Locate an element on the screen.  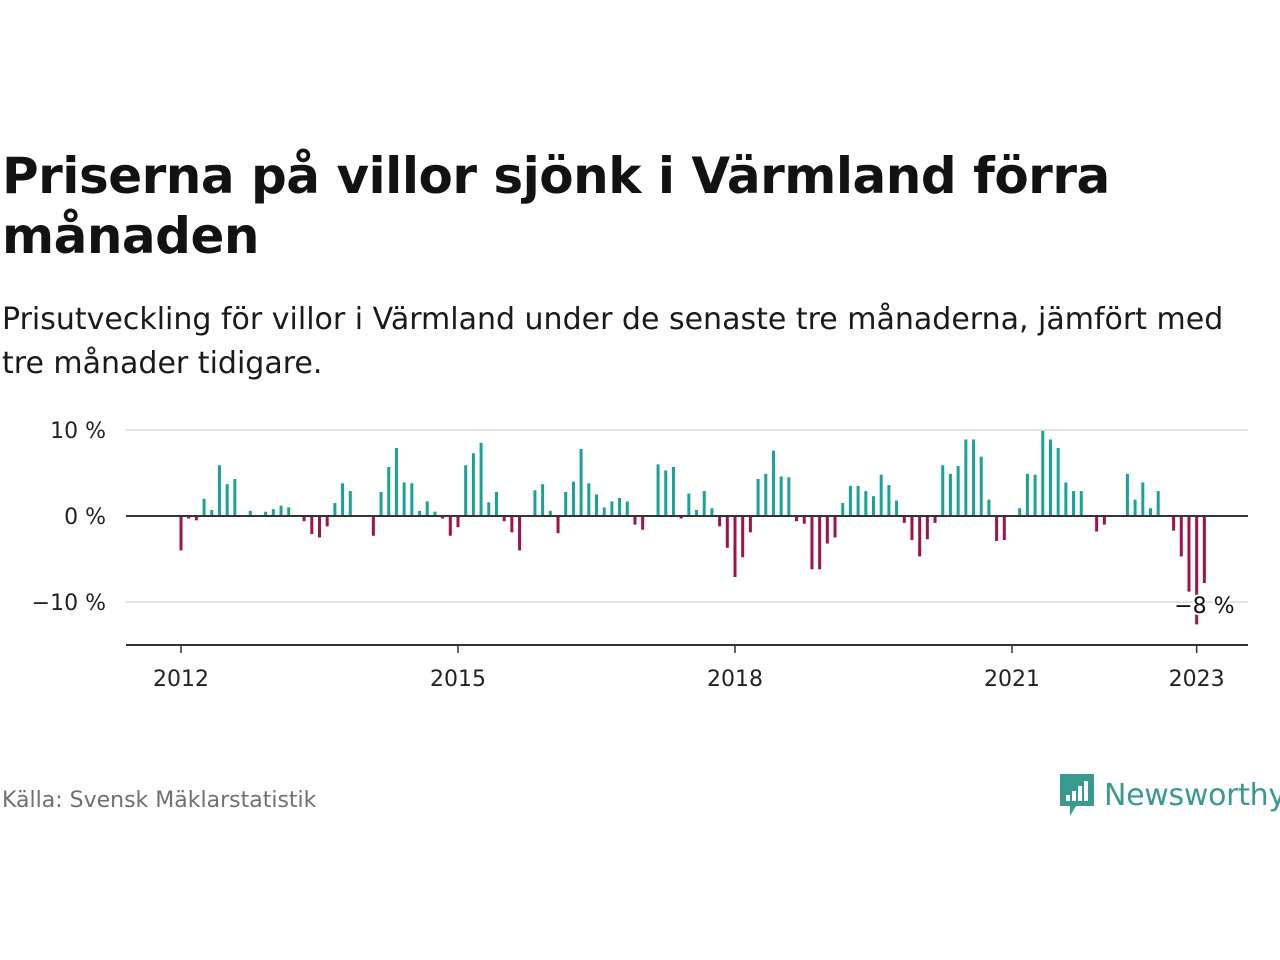
x-tick-label: 2012 is located at coordinates (181, 679).